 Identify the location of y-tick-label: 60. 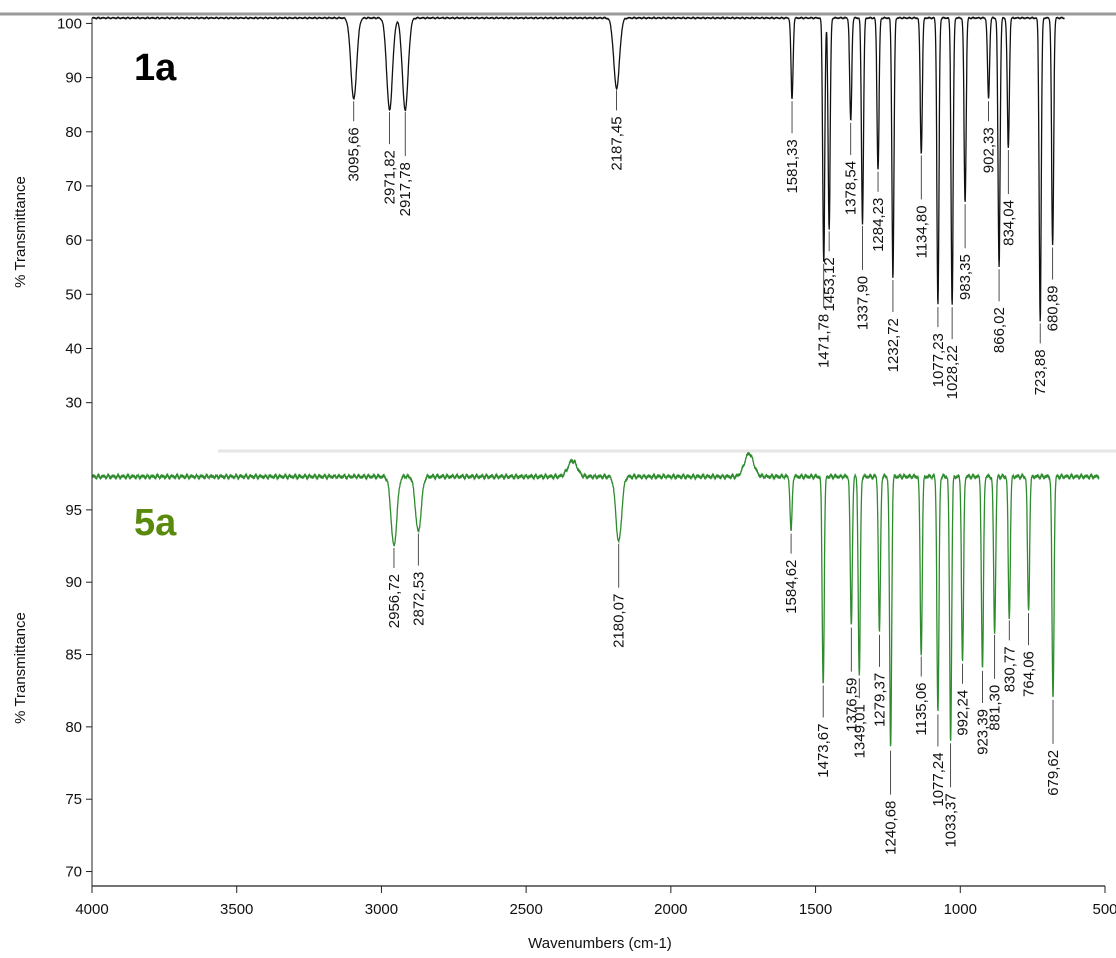
(73, 240).